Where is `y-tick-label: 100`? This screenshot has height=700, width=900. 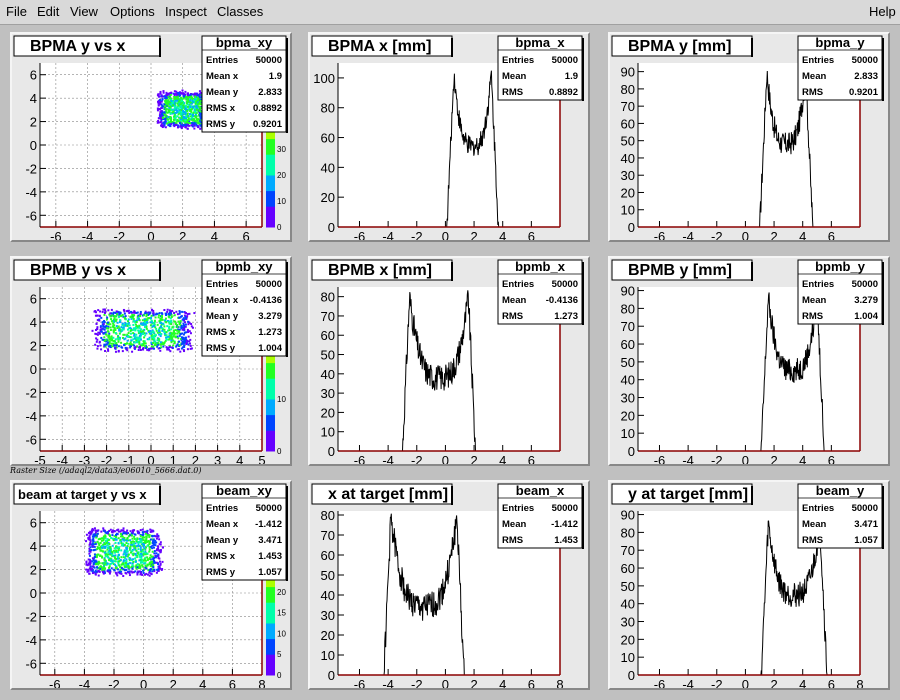 y-tick-label: 100 is located at coordinates (324, 78).